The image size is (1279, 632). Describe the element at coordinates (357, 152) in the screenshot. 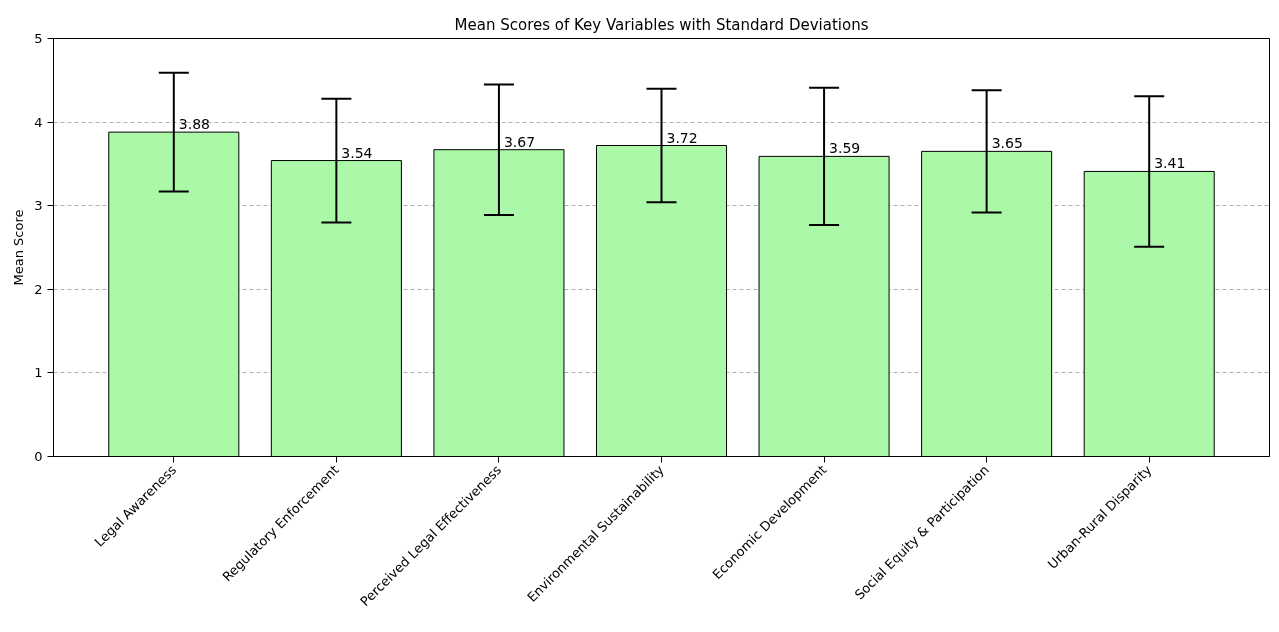

I see `data-label: 3.54` at that location.